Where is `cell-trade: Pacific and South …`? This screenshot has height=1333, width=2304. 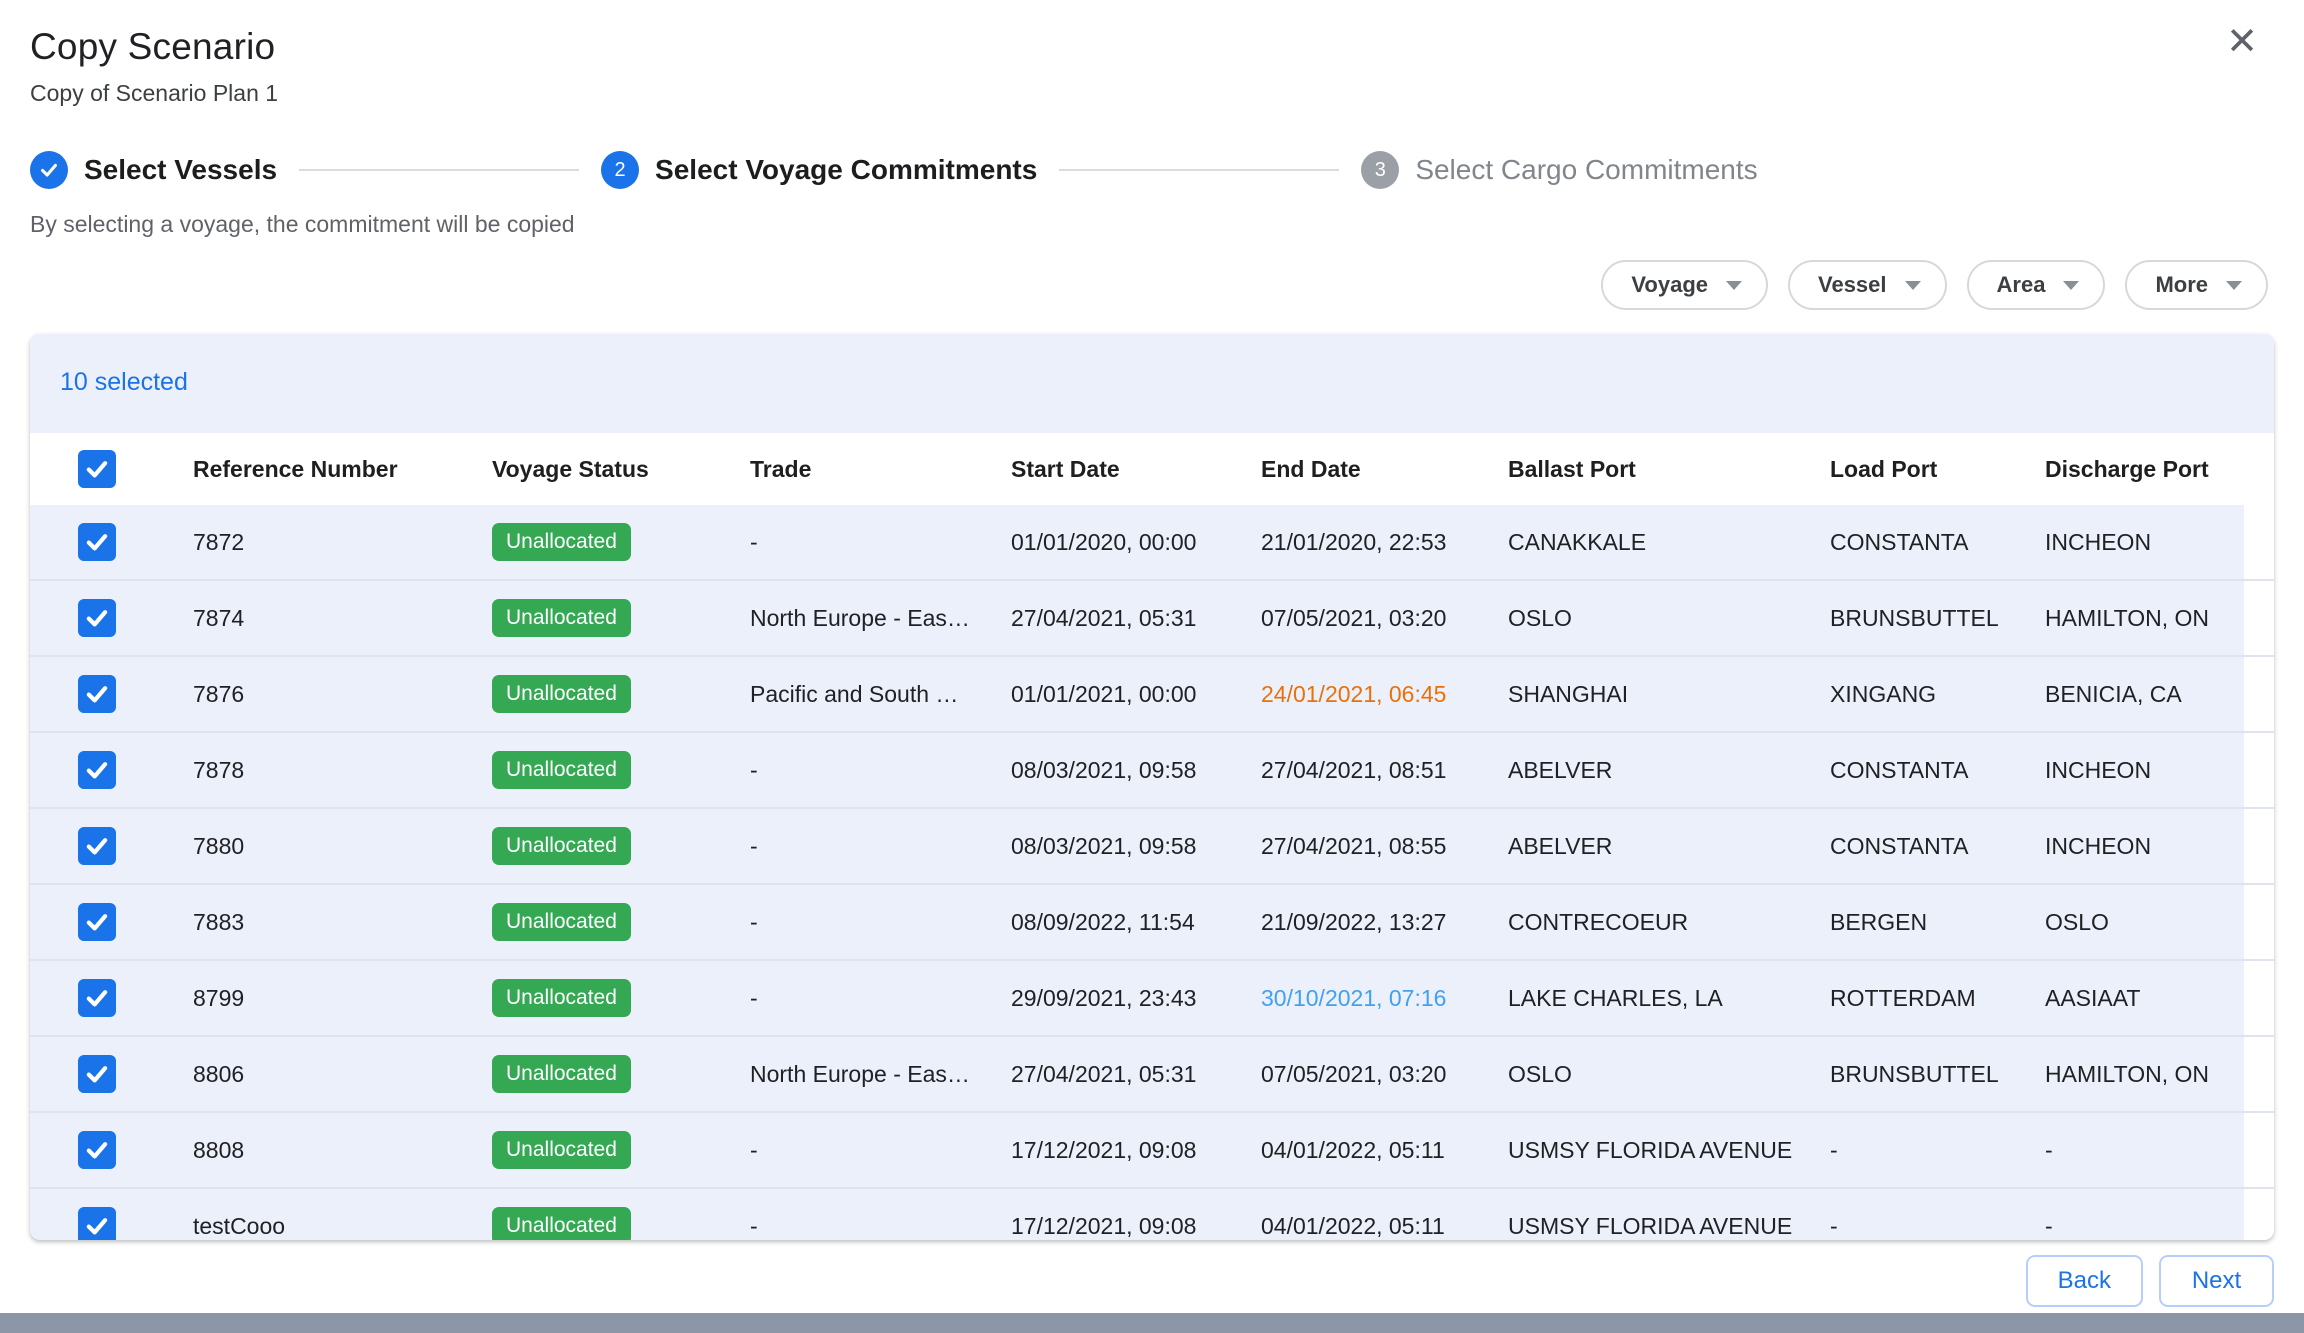
cell-trade: Pacific and South … is located at coordinates (854, 693).